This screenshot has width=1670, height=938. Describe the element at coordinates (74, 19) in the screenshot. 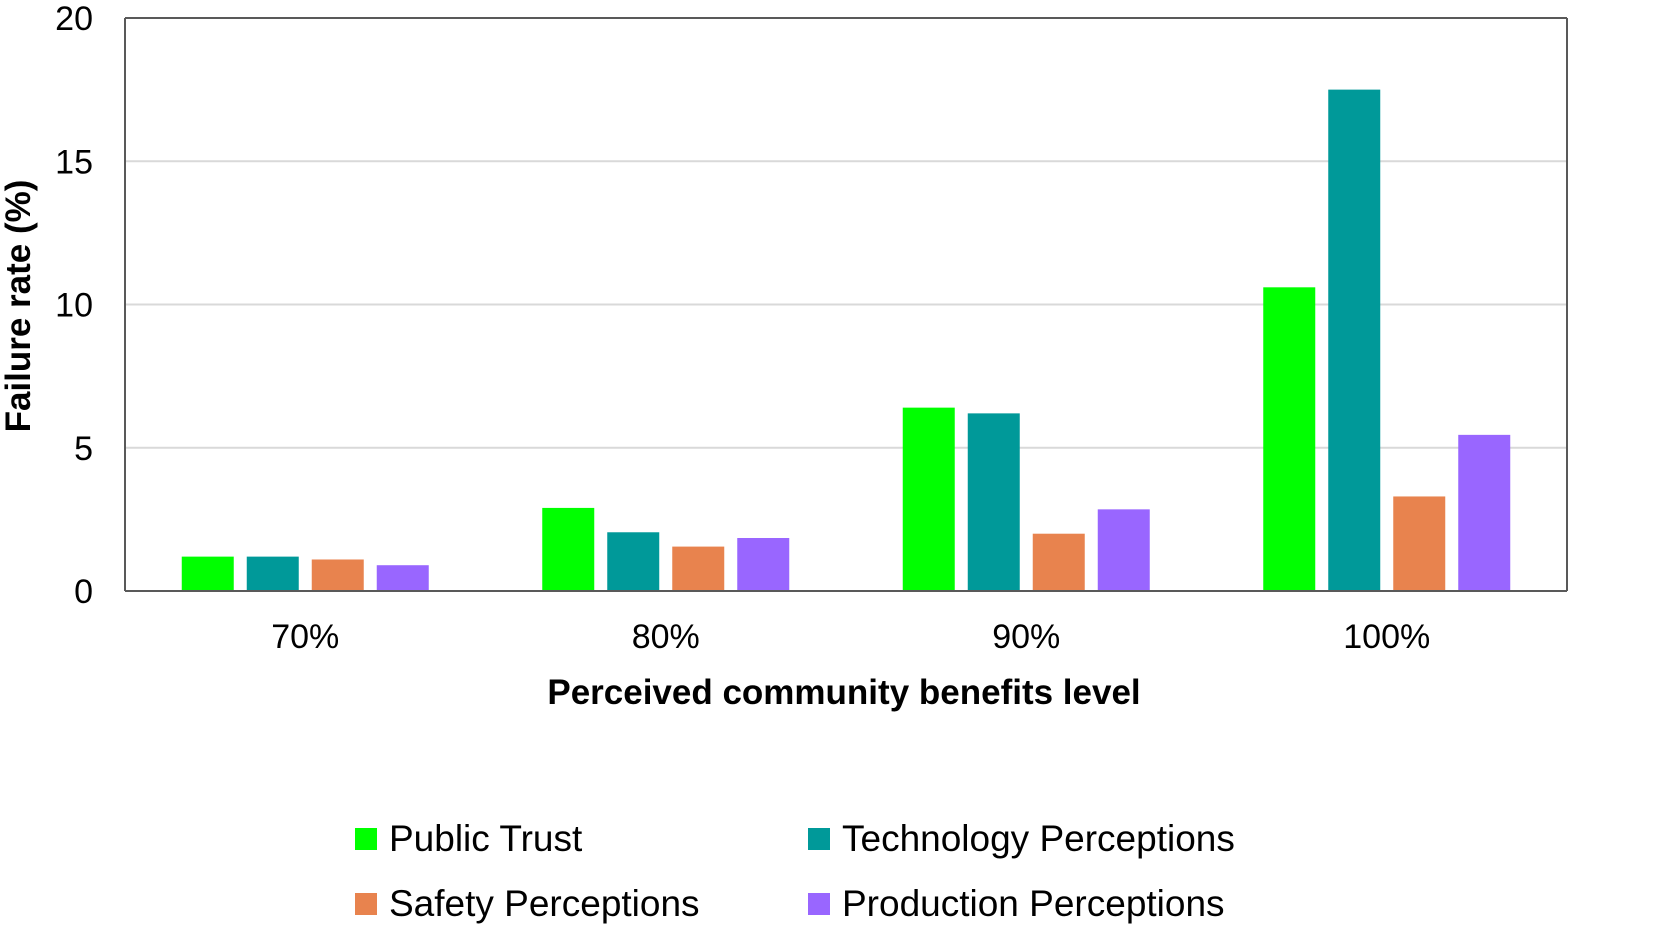

I see `y-tick-label: 20` at that location.